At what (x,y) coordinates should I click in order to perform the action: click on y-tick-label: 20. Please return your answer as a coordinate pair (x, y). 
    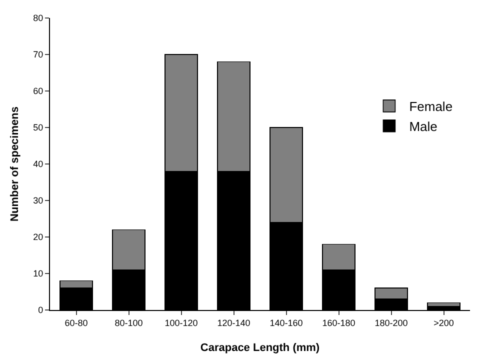
    Looking at the image, I should click on (38, 237).